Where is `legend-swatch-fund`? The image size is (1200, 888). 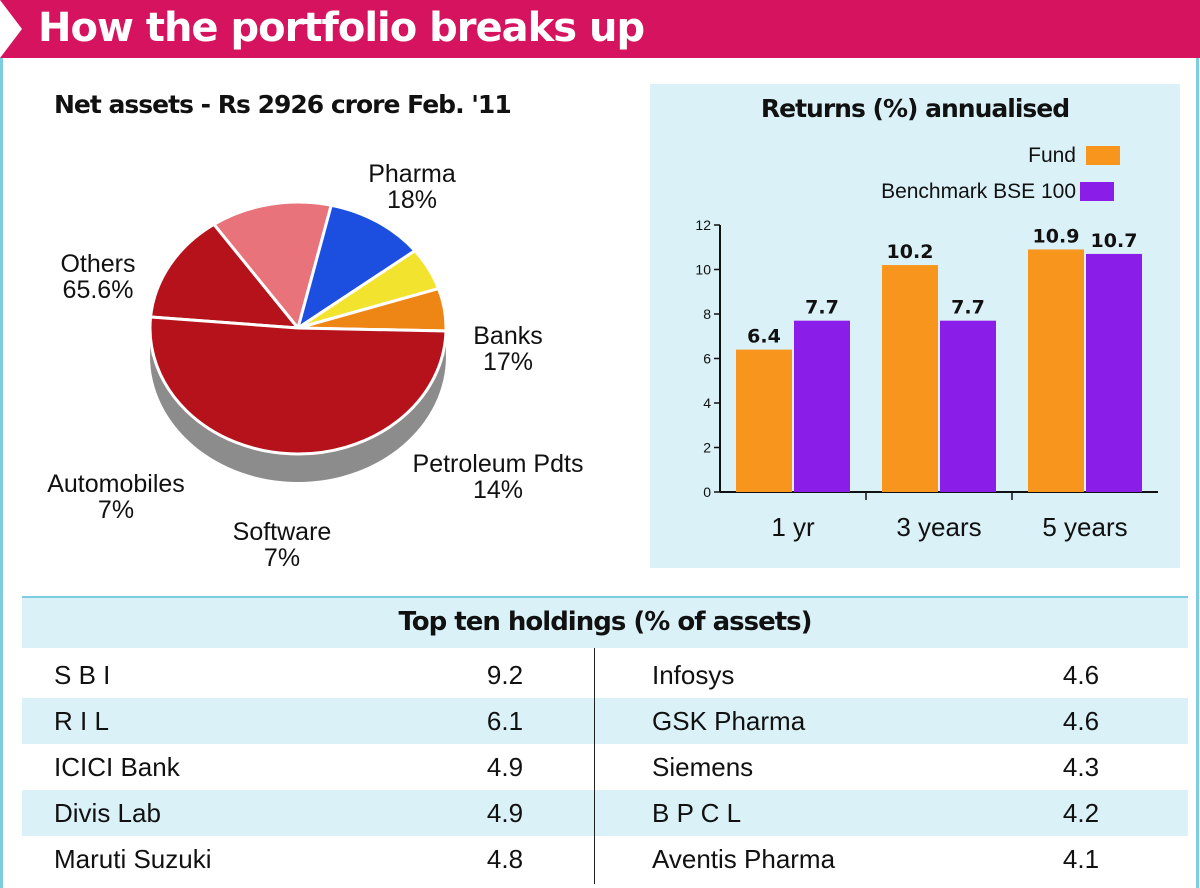
legend-swatch-fund is located at coordinates (1103, 155).